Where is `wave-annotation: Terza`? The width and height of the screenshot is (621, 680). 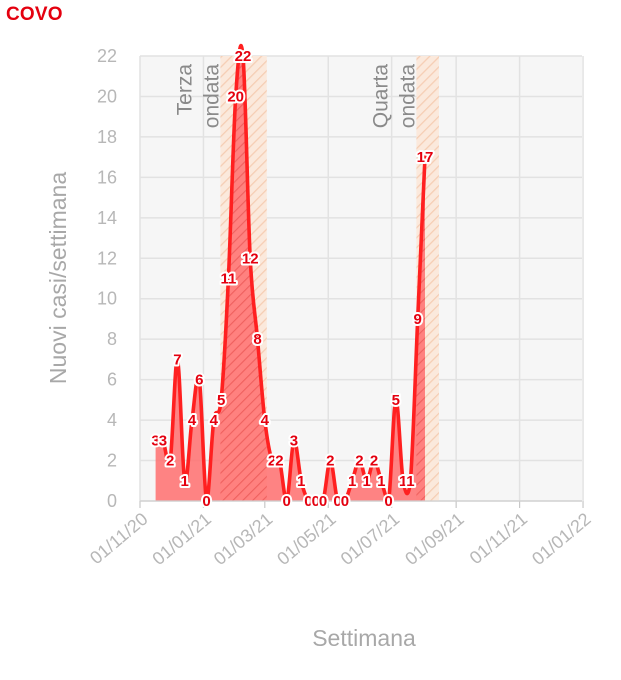
wave-annotation: Terza is located at coordinates (184, 90).